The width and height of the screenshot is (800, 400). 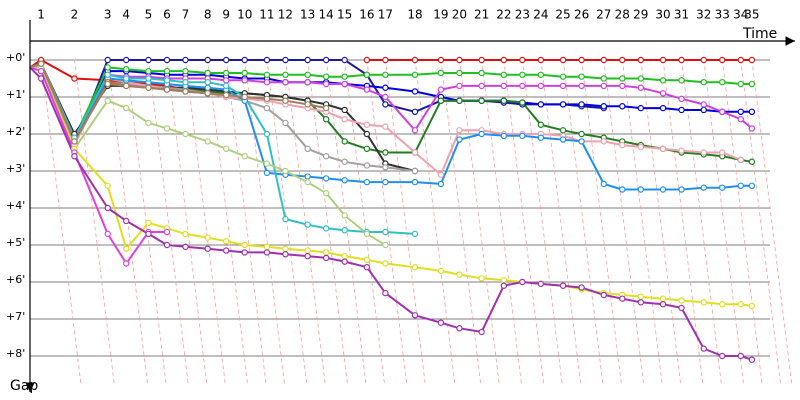 I want to click on x-tick-label: 25, so click(x=562, y=15).